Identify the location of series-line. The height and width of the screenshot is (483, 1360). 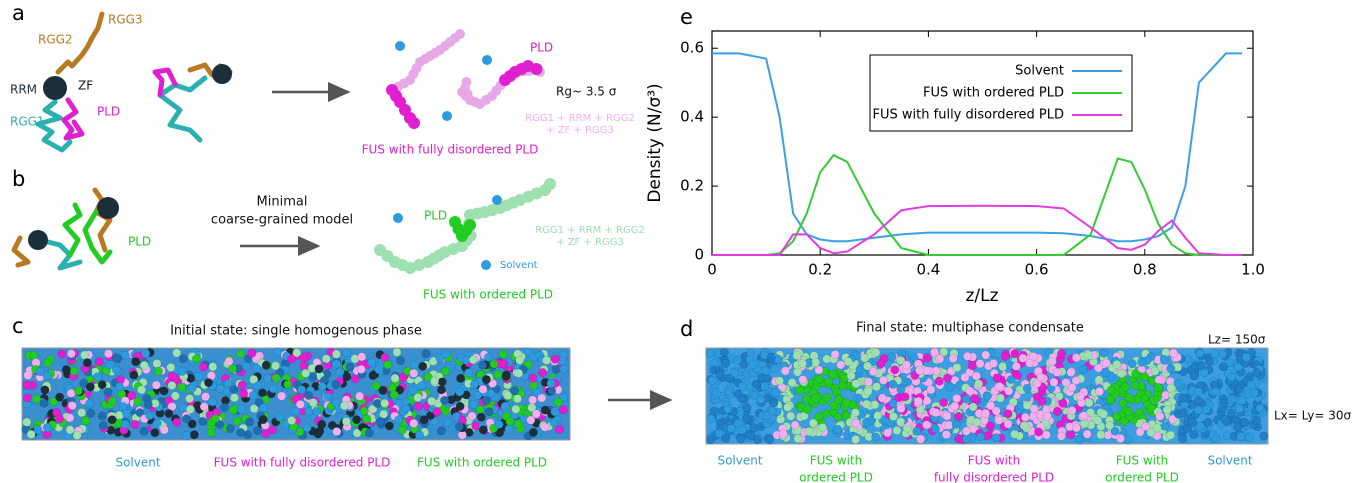
(977, 204).